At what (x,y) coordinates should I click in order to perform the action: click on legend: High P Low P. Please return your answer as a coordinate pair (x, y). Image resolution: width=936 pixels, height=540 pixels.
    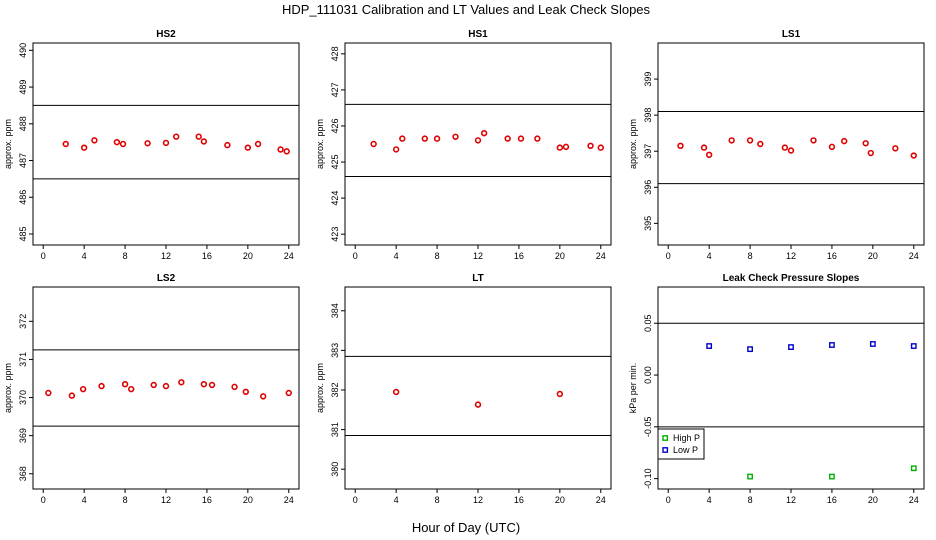
    Looking at the image, I should click on (681, 444).